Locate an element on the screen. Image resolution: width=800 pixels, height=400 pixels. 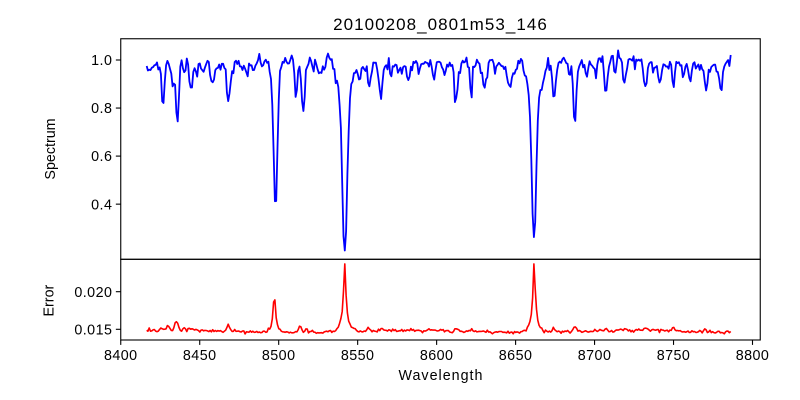
svg-text: Wavelength is located at coordinates (441, 376).